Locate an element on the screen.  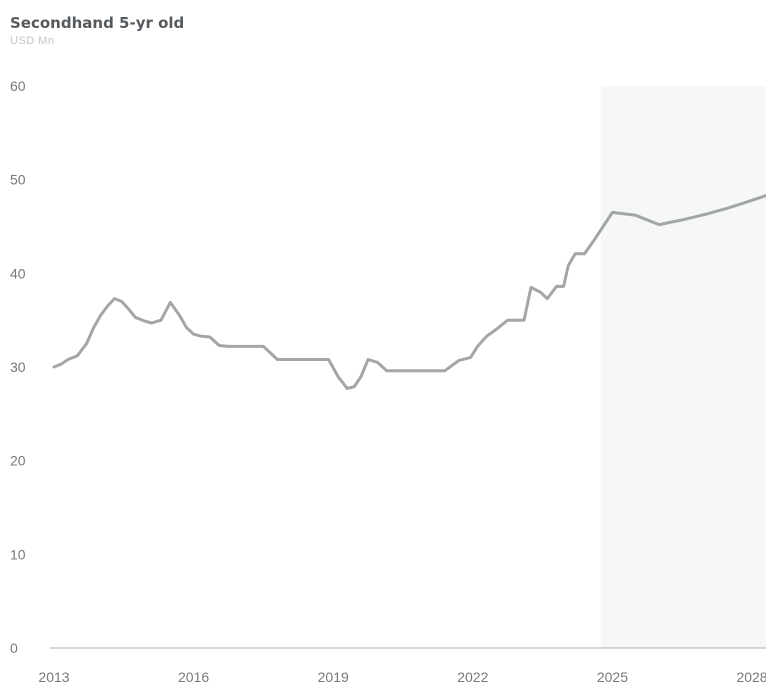
y-tick-label: 50 is located at coordinates (18, 180).